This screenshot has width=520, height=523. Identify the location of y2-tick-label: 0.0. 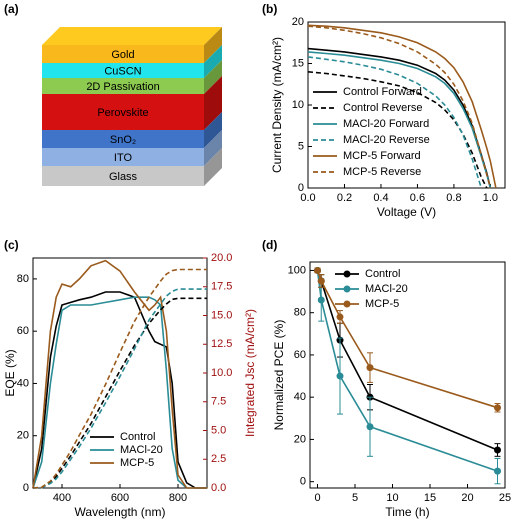
(218, 488).